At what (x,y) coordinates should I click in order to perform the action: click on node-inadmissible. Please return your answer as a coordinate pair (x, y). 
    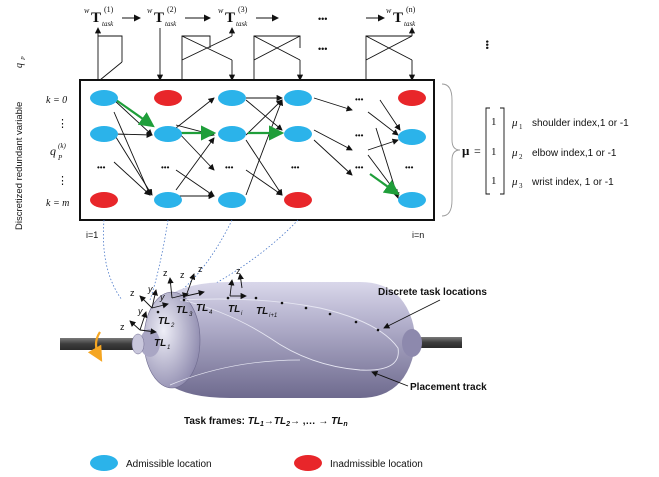
    Looking at the image, I should click on (298, 200).